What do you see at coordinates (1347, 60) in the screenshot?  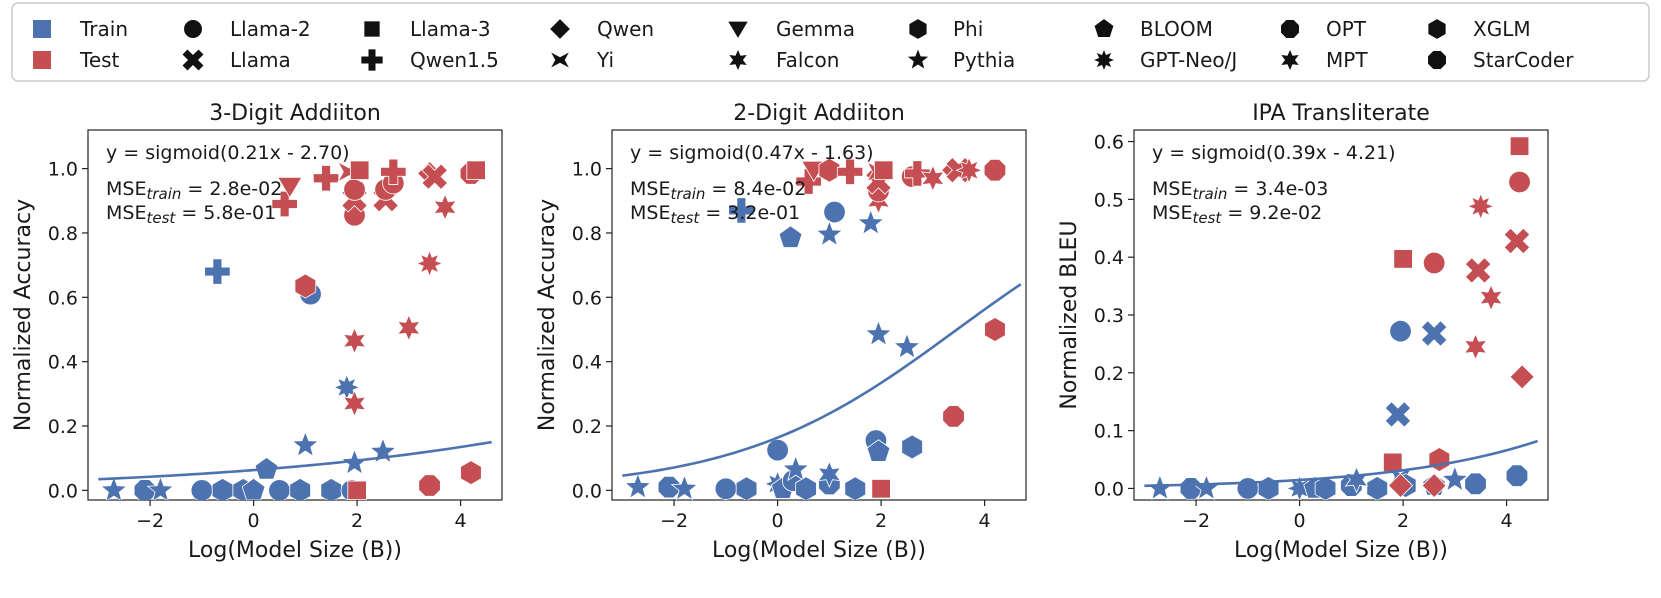 I see `legend-label-mpt: MPT` at bounding box center [1347, 60].